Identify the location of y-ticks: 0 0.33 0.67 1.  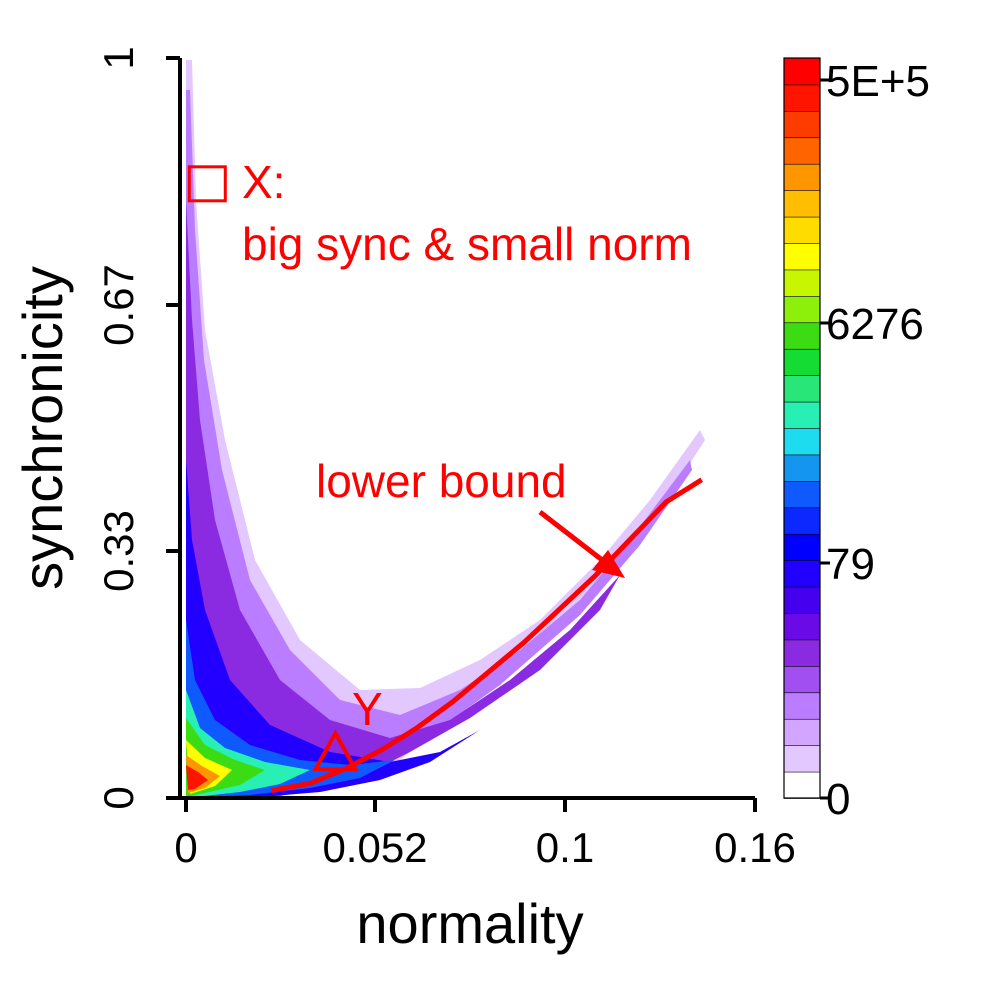
(137, 428).